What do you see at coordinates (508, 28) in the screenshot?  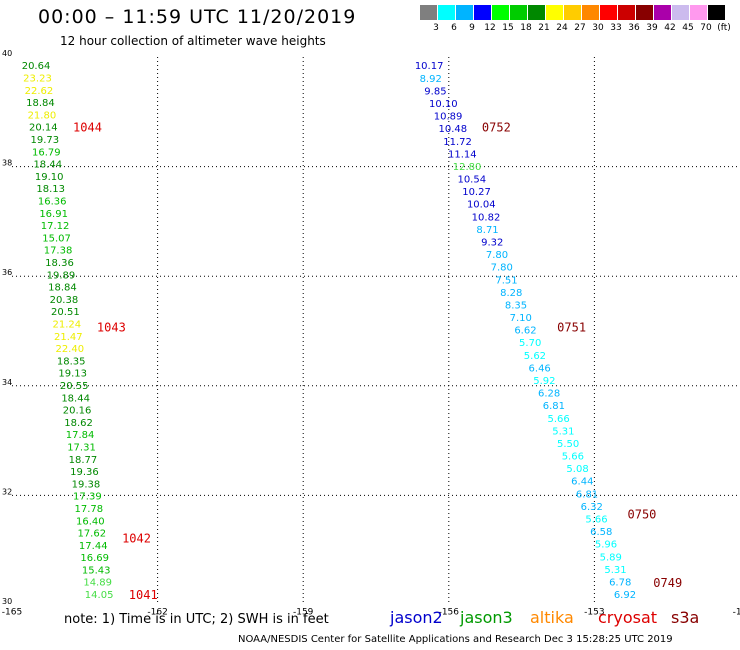 I see `legend-label: 15` at bounding box center [508, 28].